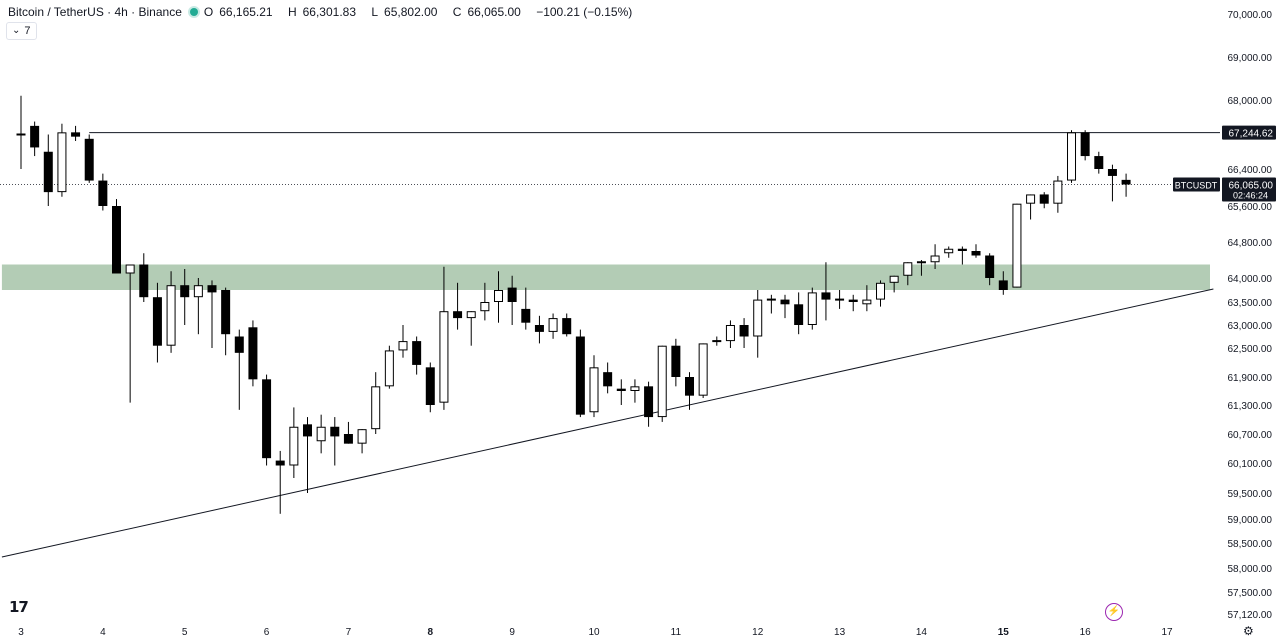  I want to click on support-zone, so click(606, 277).